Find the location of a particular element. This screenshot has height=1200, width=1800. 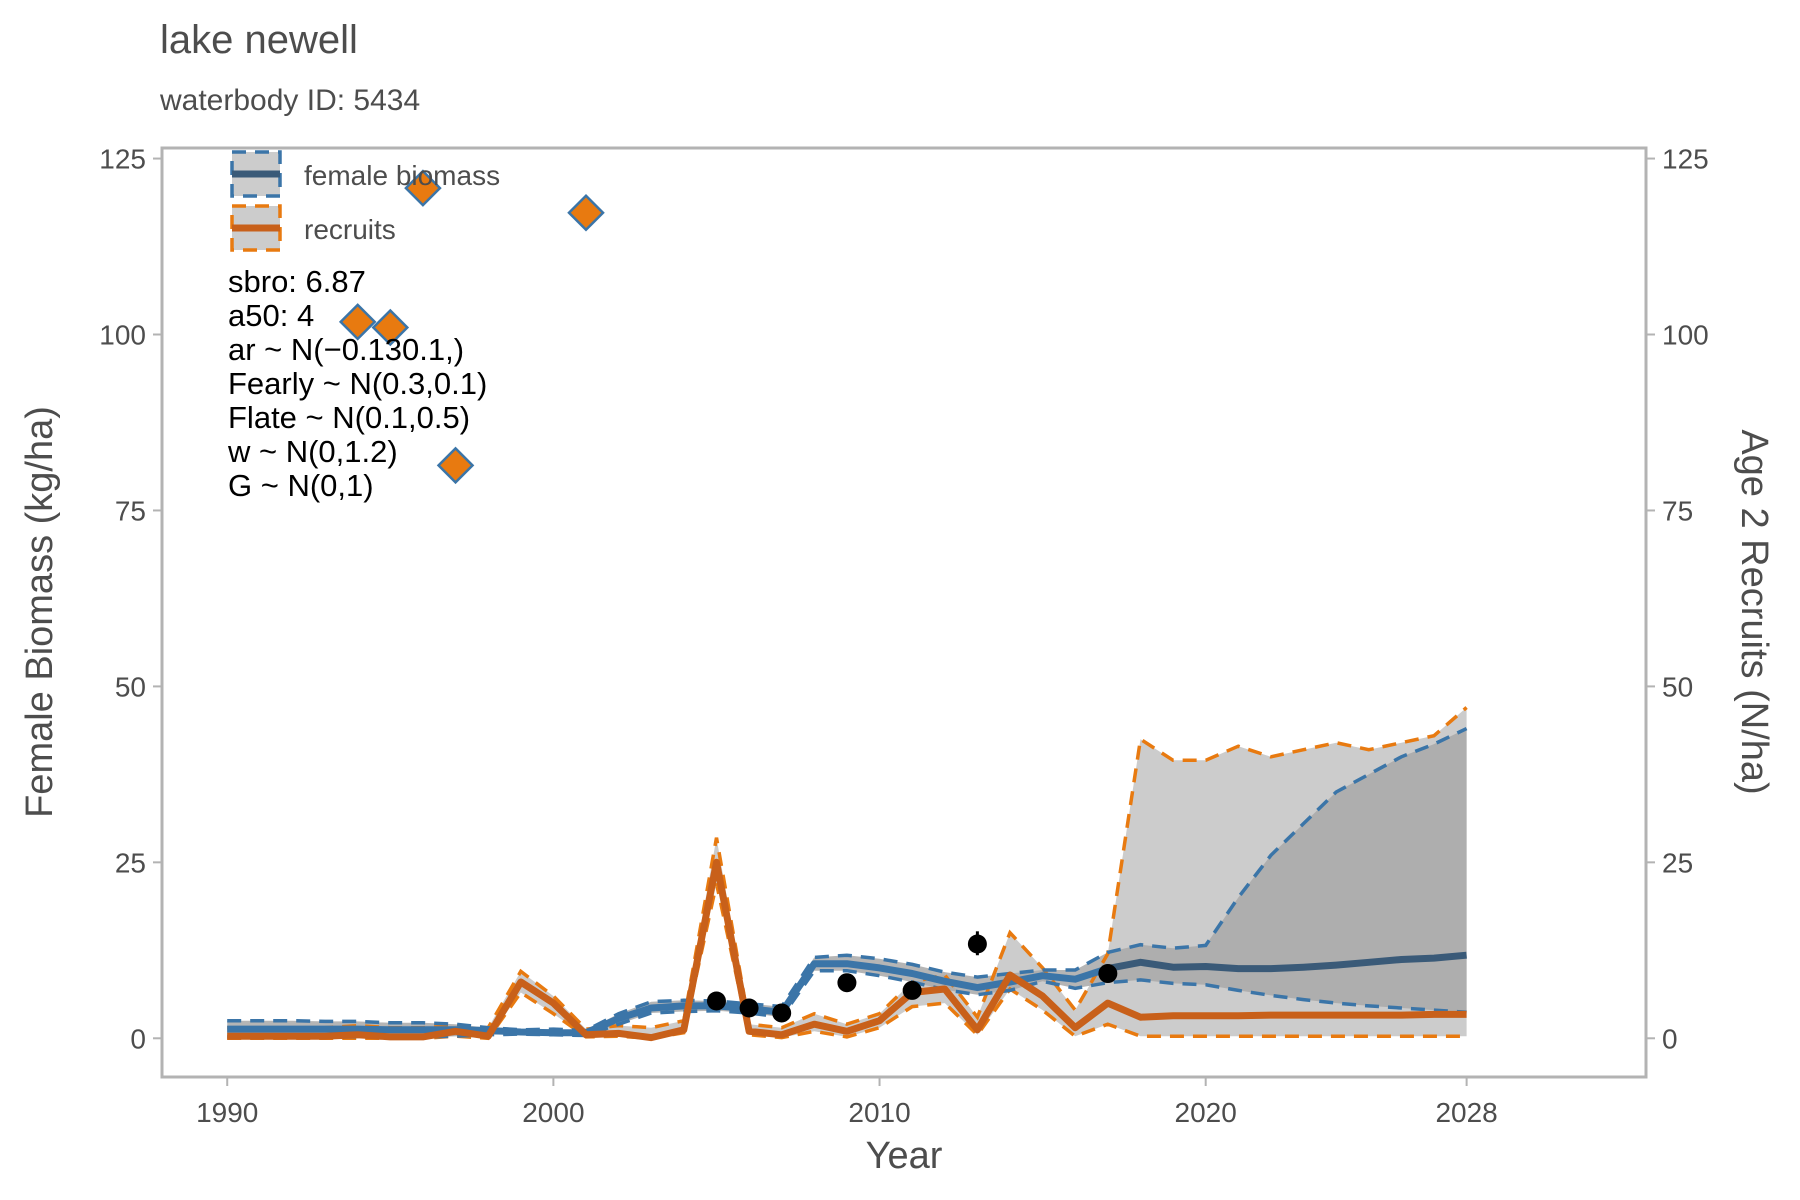

y-left-tick-label: 25 is located at coordinates (130, 862).